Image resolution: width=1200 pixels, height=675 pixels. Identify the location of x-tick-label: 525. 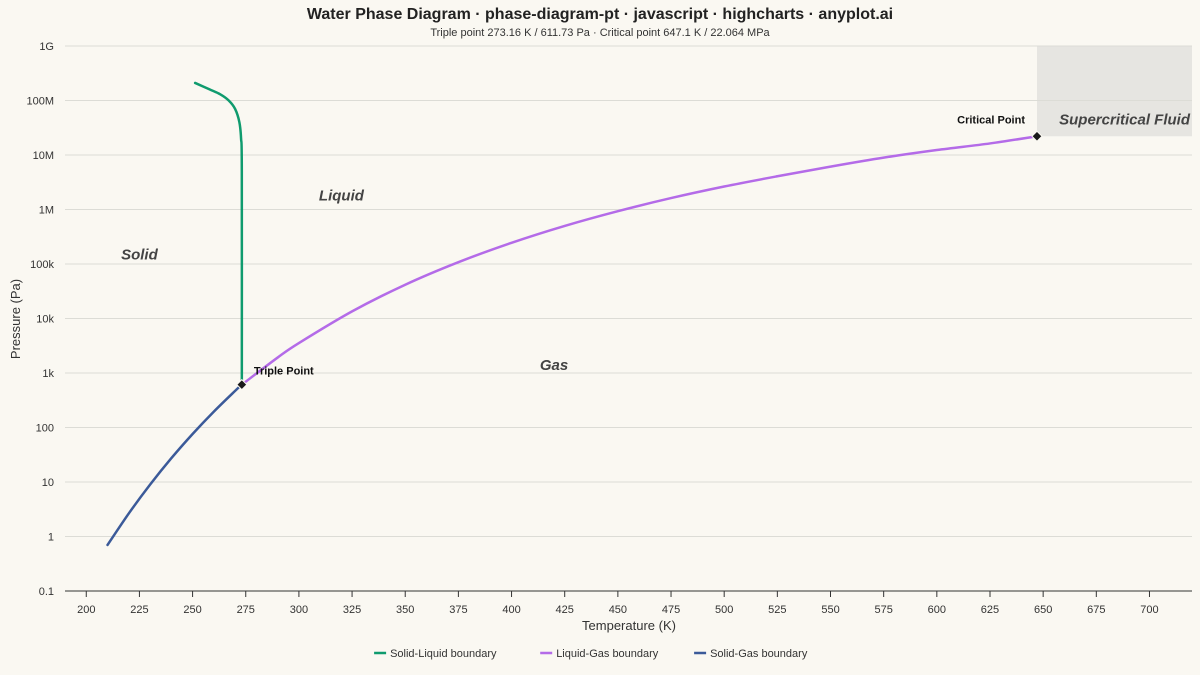
(777, 610).